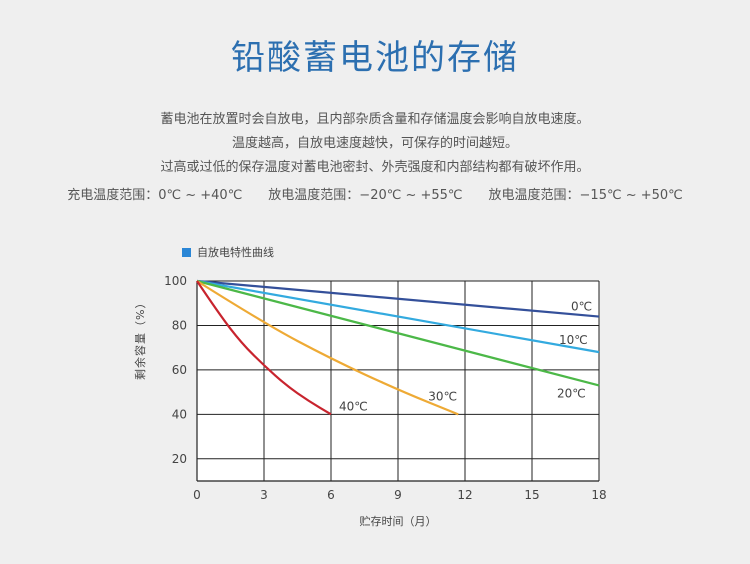 This screenshot has width=750, height=564. What do you see at coordinates (375, 167) in the screenshot?
I see `description-line-3: 过高或过低的保存温度对蓄电池密封、外壳强度和内部结构都有破坏作用。` at bounding box center [375, 167].